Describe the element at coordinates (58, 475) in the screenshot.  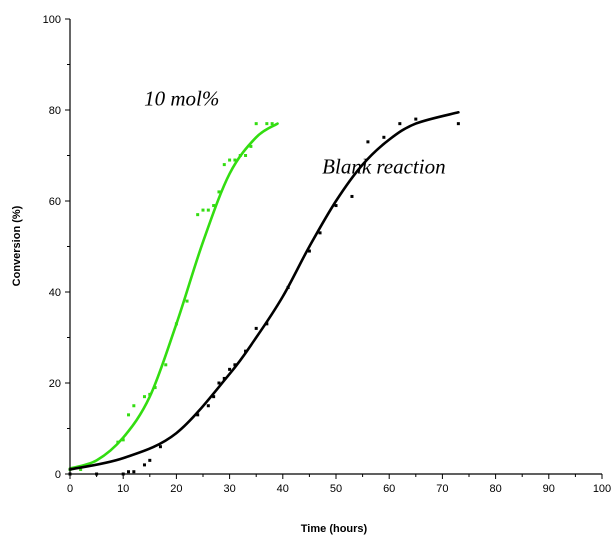
I see `y-tick-label: 0` at that location.